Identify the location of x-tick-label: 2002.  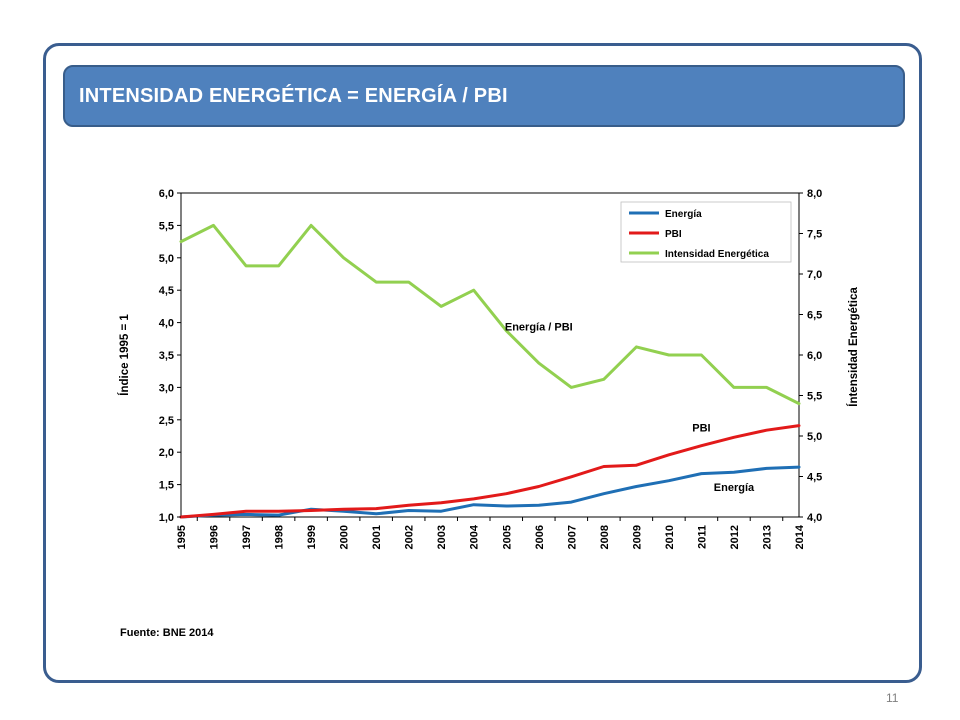
(410, 537).